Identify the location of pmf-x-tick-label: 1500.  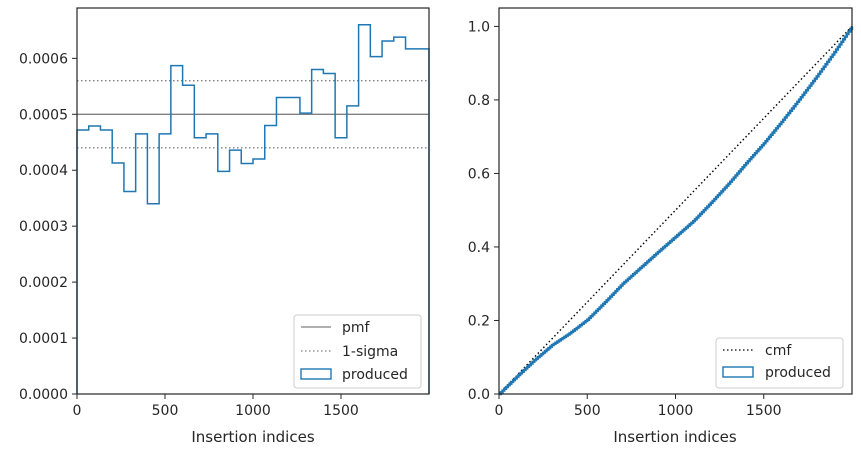
(341, 411).